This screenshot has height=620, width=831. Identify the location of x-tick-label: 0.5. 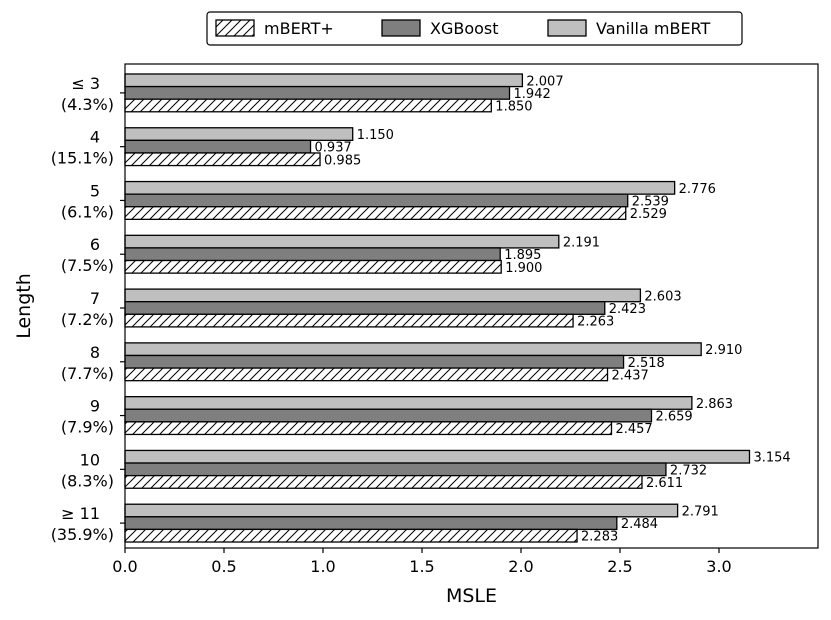
(223, 566).